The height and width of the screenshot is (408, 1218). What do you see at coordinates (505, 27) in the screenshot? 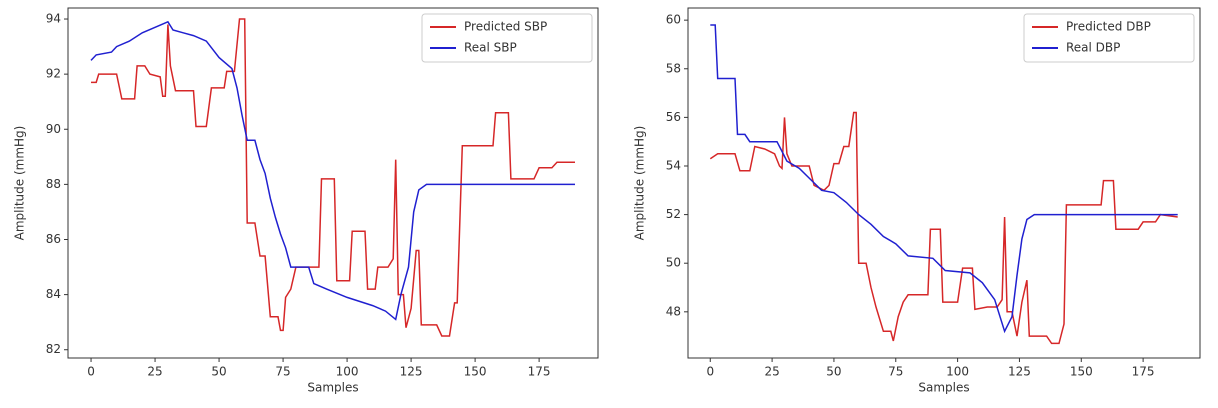
I see `legend-label: Predicted SBP` at bounding box center [505, 27].